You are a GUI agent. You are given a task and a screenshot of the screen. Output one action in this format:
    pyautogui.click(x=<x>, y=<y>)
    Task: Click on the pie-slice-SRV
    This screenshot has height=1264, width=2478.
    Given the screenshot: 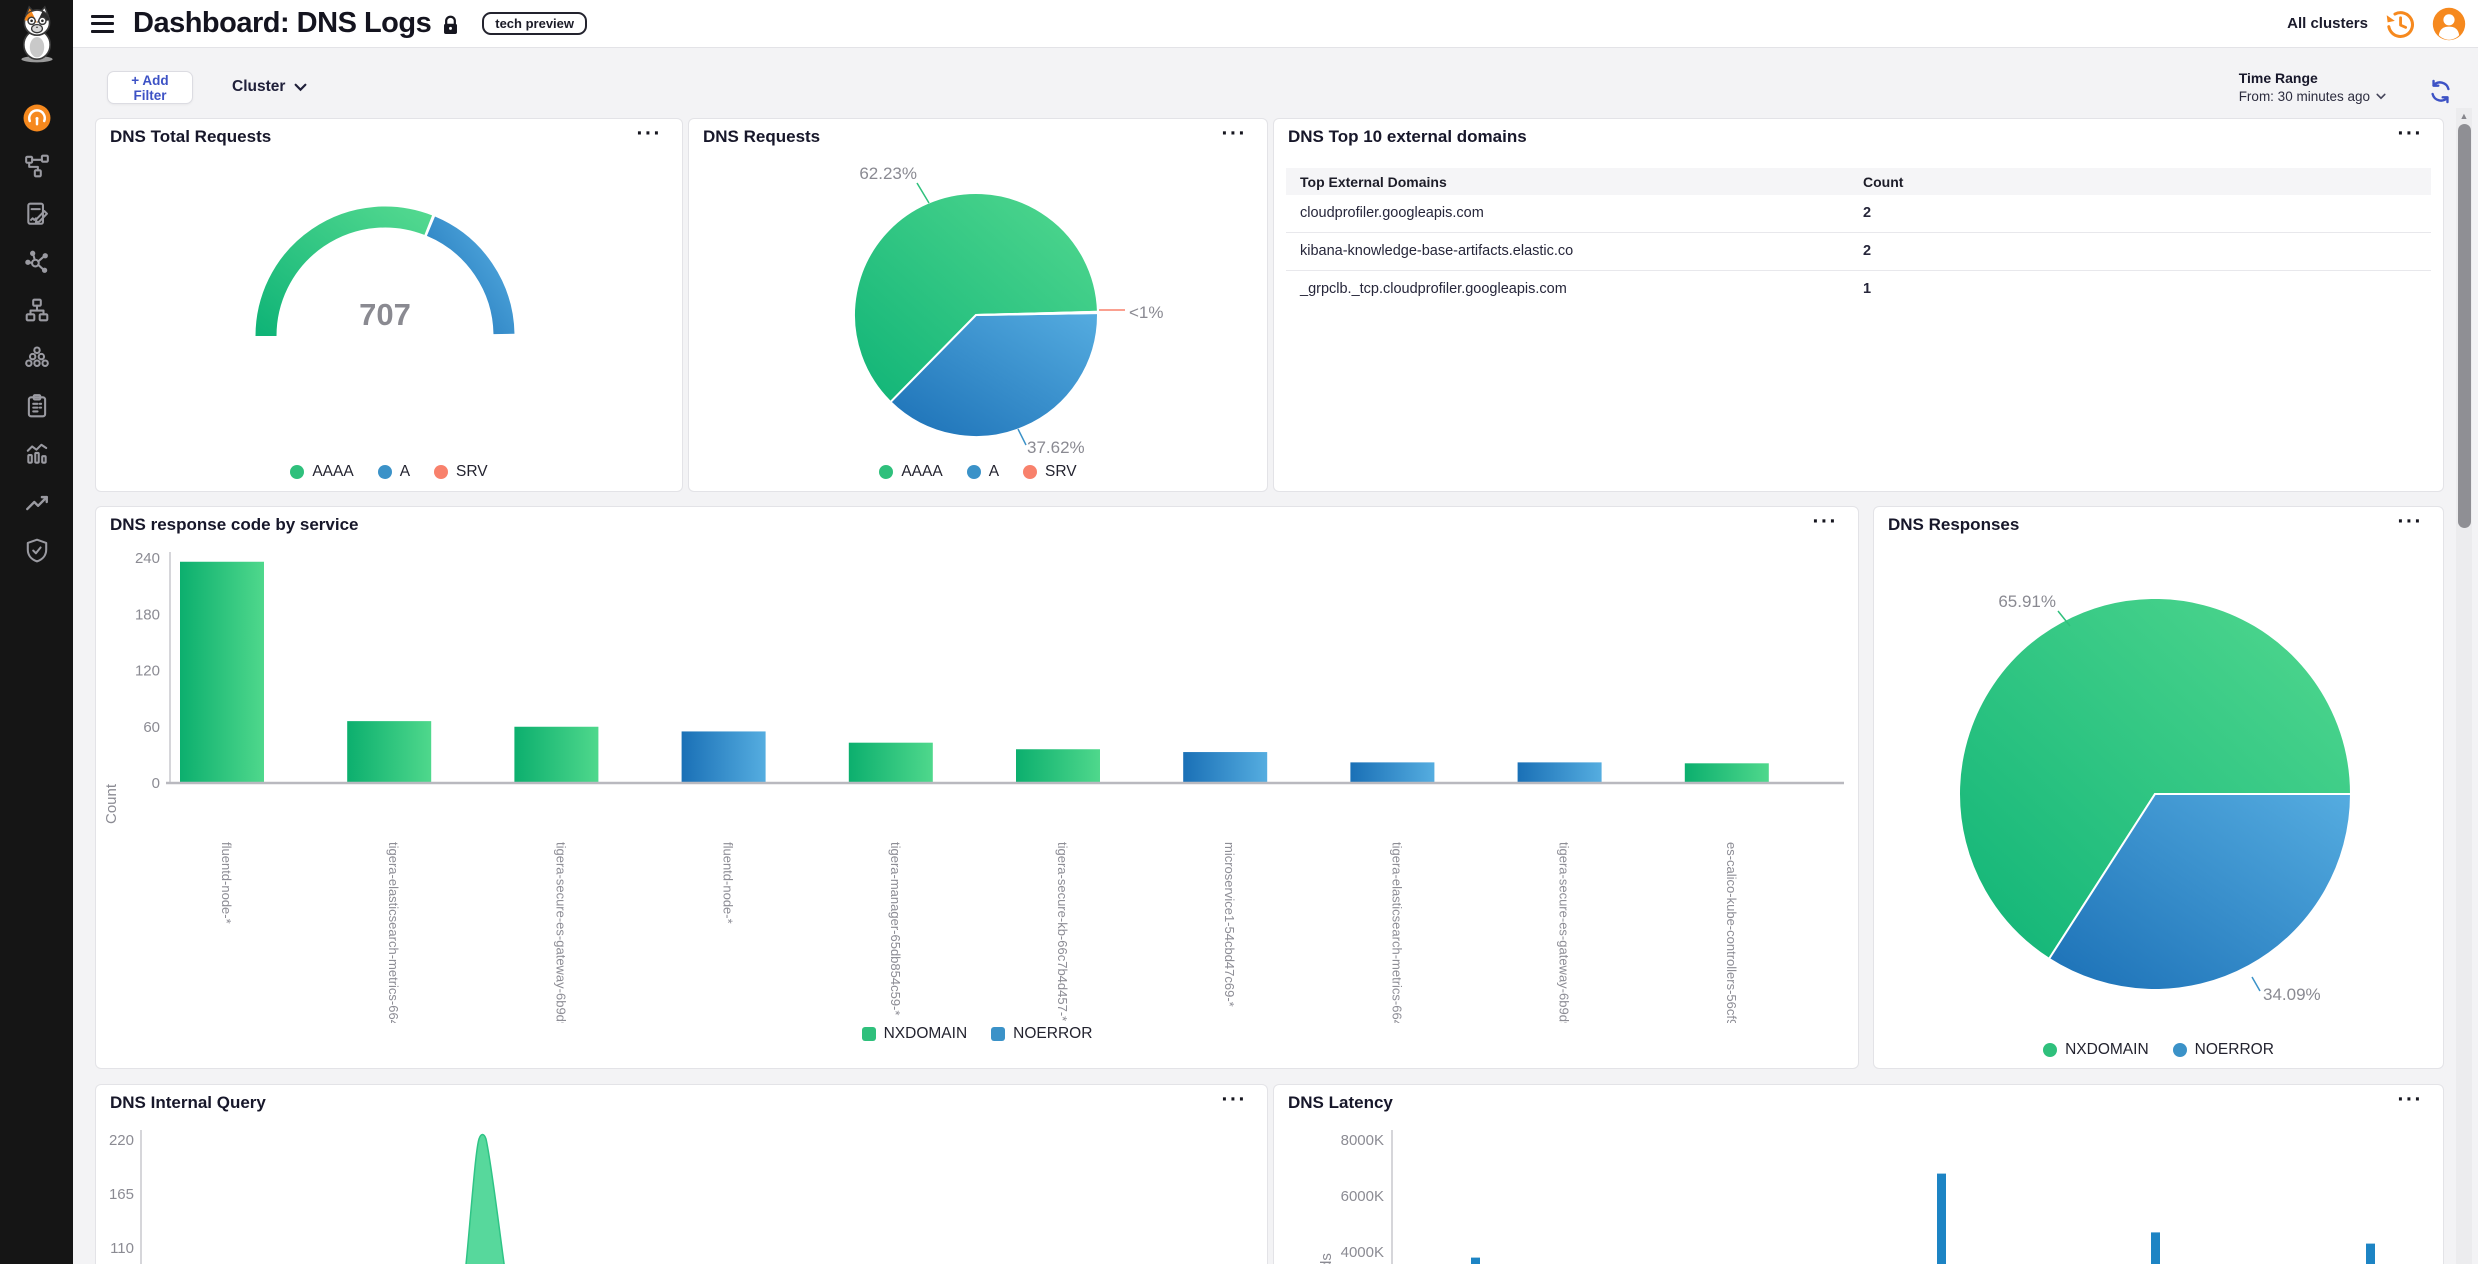 What is the action you would take?
    pyautogui.click(x=1037, y=313)
    